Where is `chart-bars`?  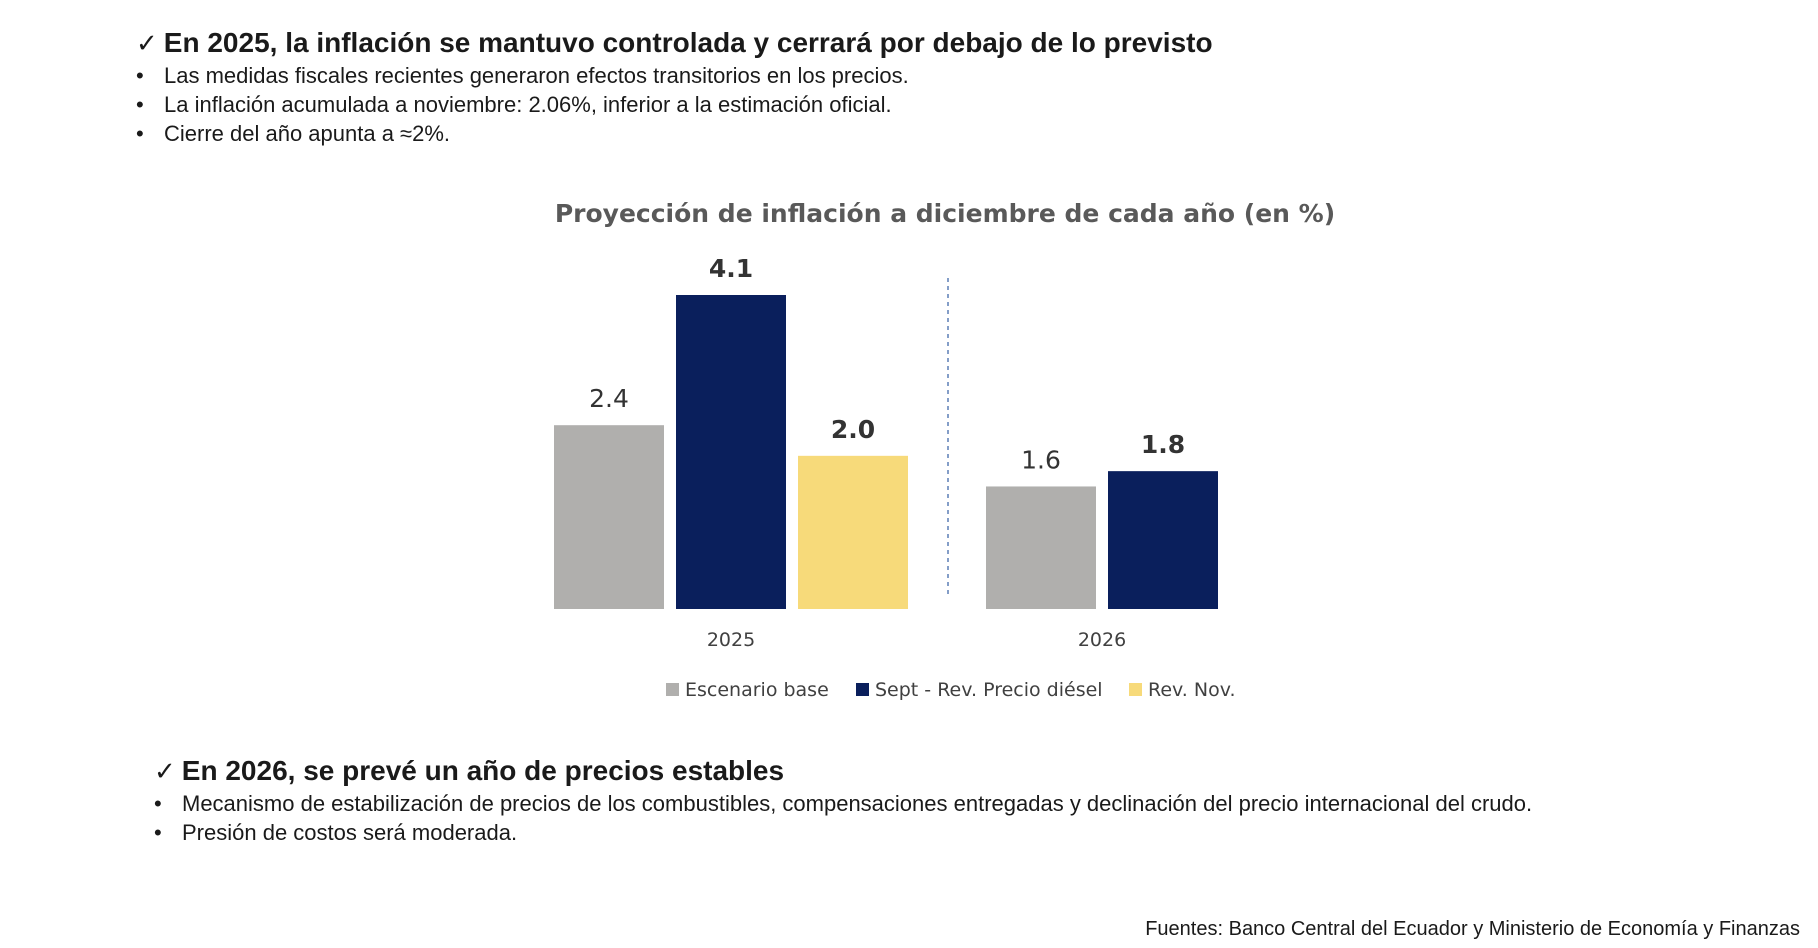 chart-bars is located at coordinates (886, 452).